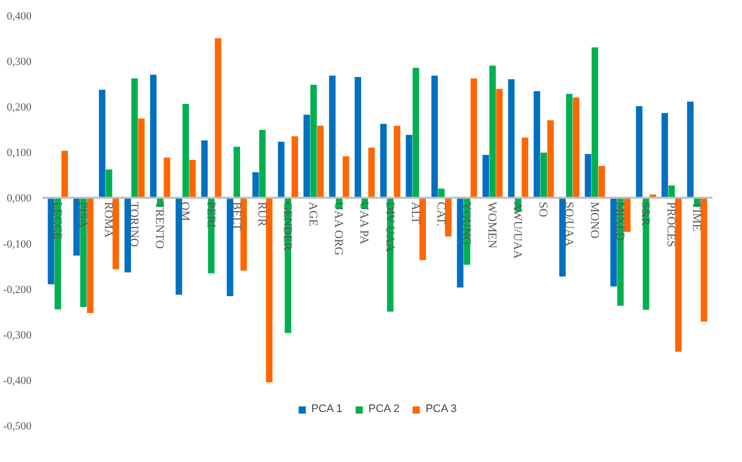 Image resolution: width=742 pixels, height=462 pixels. I want to click on x-tick-label: S&R, so click(646, 214).